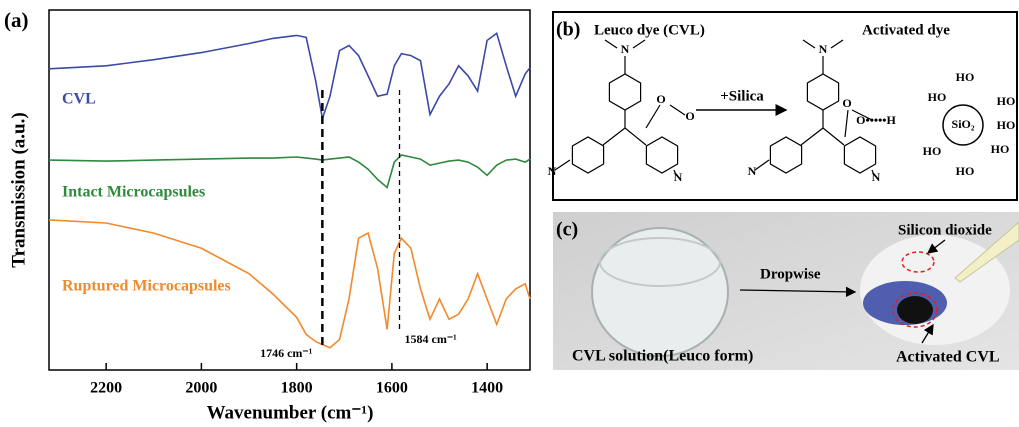 This screenshot has width=1019, height=427. What do you see at coordinates (201, 388) in the screenshot?
I see `x-tick-label: 2000` at bounding box center [201, 388].